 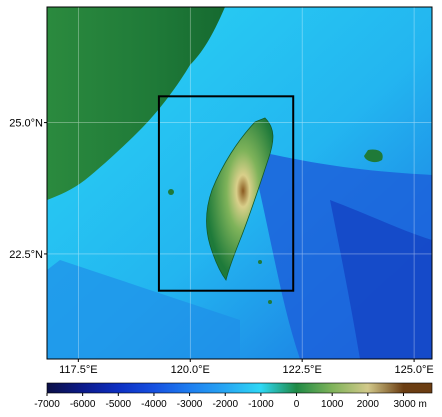 What do you see at coordinates (26, 255) in the screenshot?
I see `latitude-label: 22.5°N` at bounding box center [26, 255].